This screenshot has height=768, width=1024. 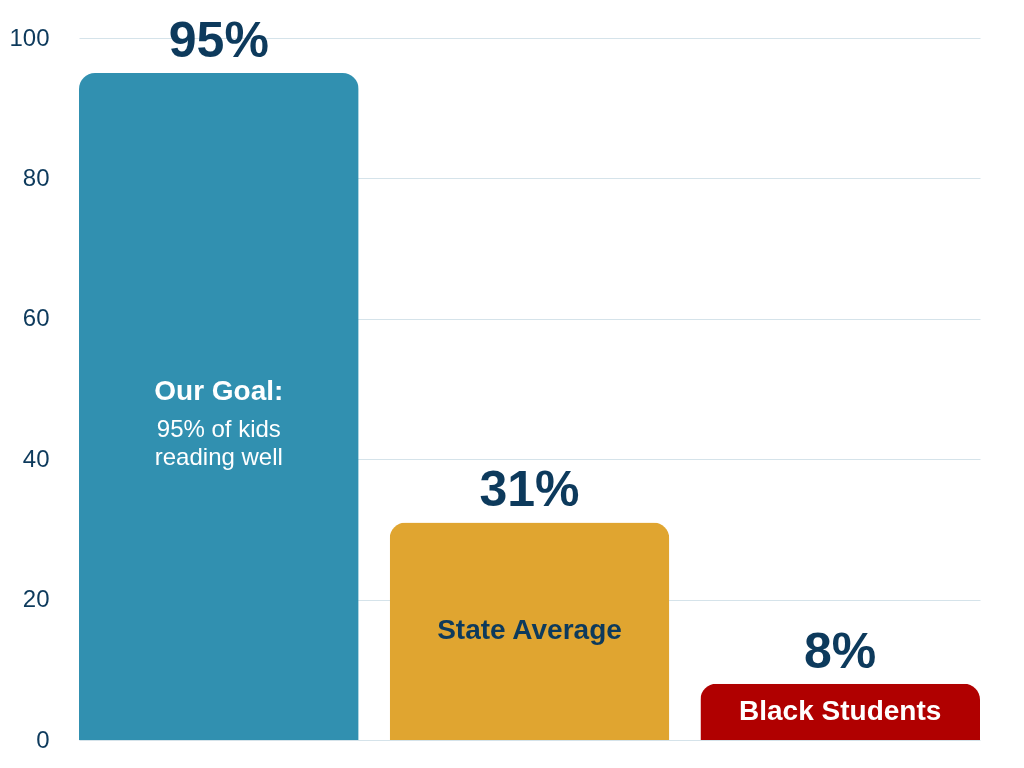 What do you see at coordinates (36, 318) in the screenshot?
I see `y-tick-label: 60` at bounding box center [36, 318].